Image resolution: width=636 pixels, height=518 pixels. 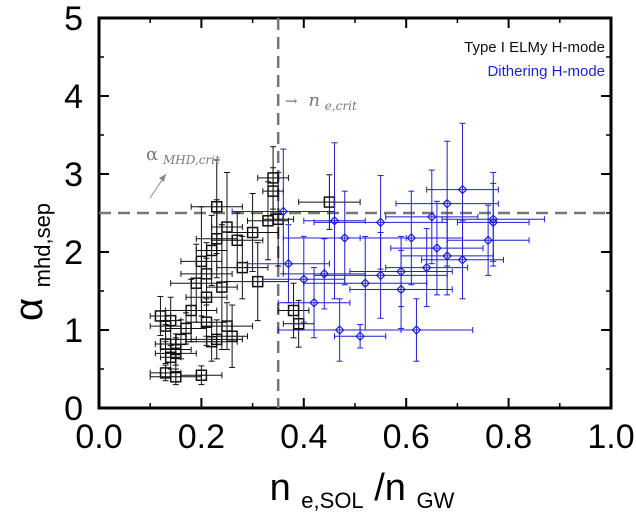 I want to click on y-tick-label: 1, so click(x=73, y=331).